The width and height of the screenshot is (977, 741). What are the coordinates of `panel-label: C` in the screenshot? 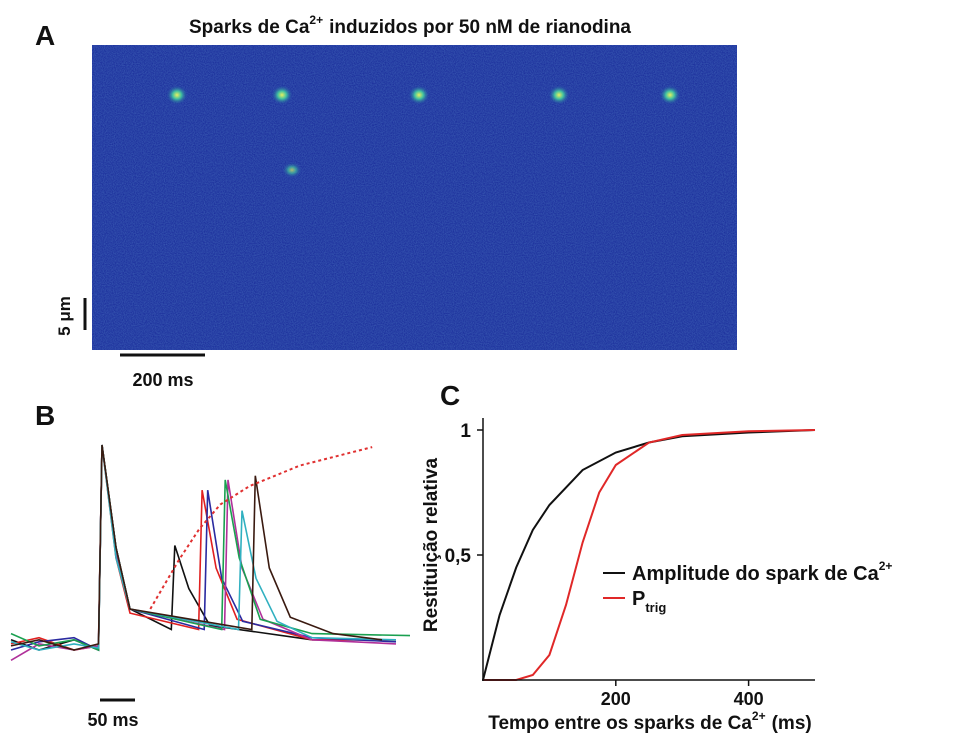 It's located at (450, 395).